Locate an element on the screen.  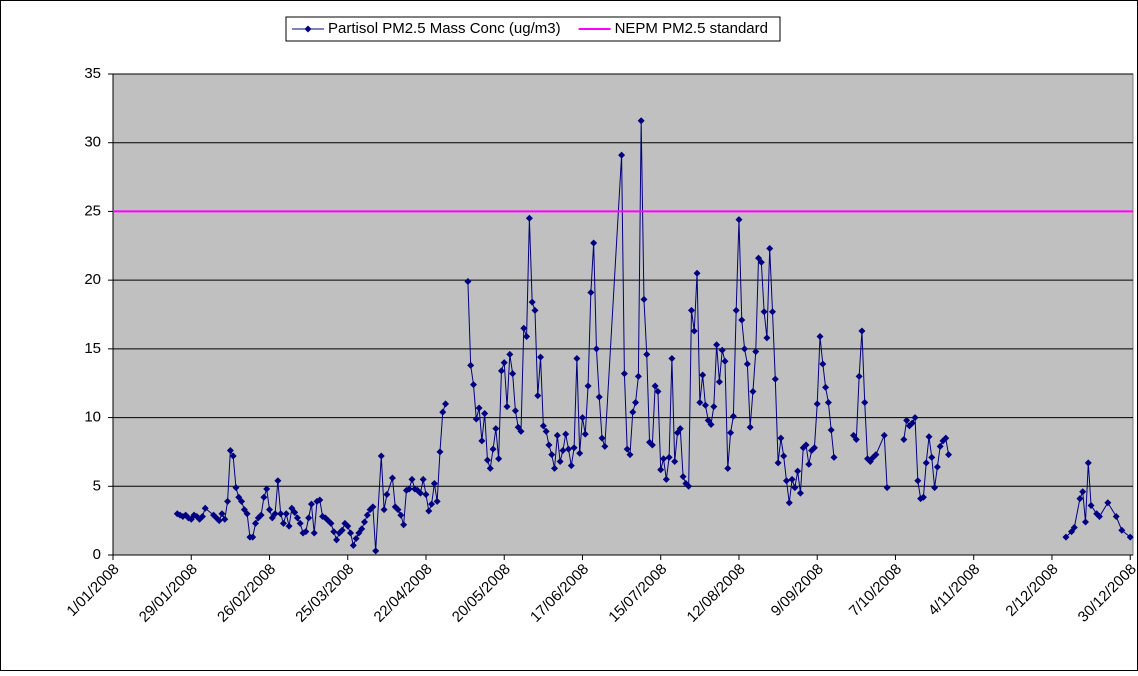
y-tick-label: 20 is located at coordinates (92, 279).